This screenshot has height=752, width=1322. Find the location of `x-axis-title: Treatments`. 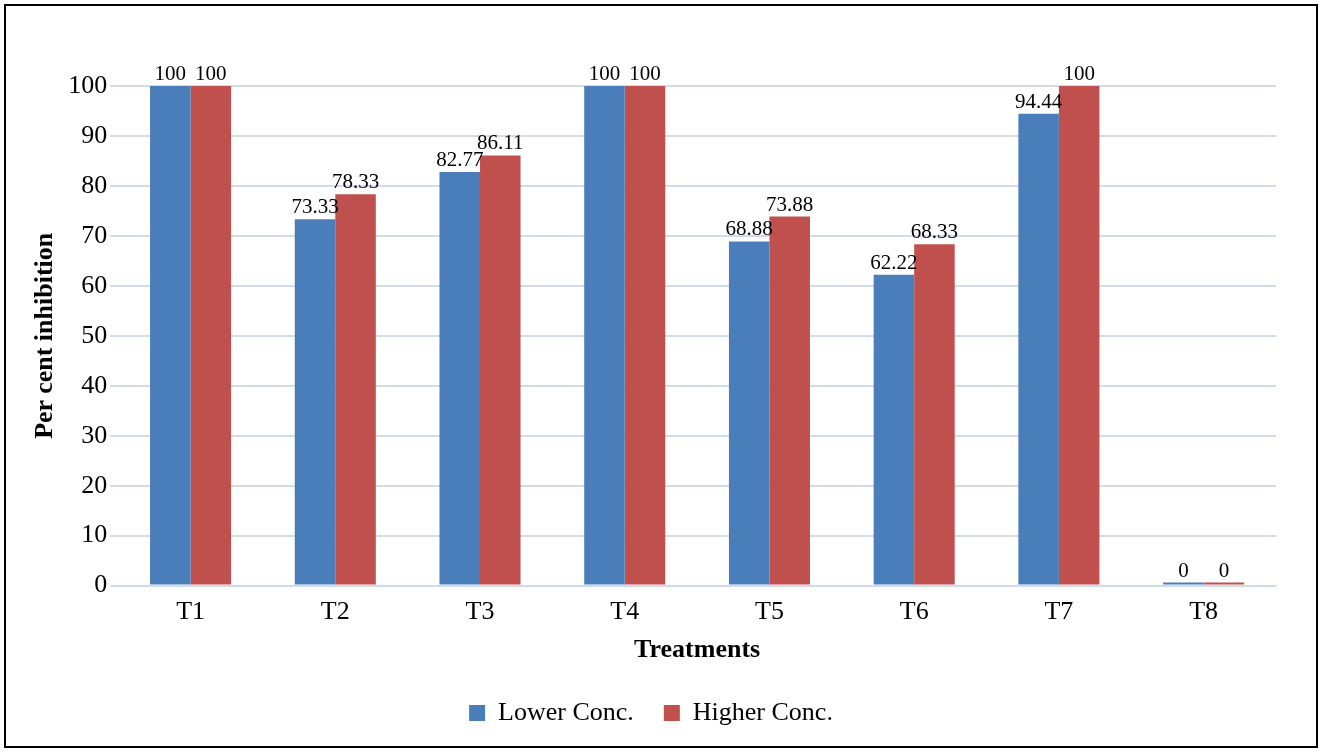

x-axis-title: Treatments is located at coordinates (697, 649).